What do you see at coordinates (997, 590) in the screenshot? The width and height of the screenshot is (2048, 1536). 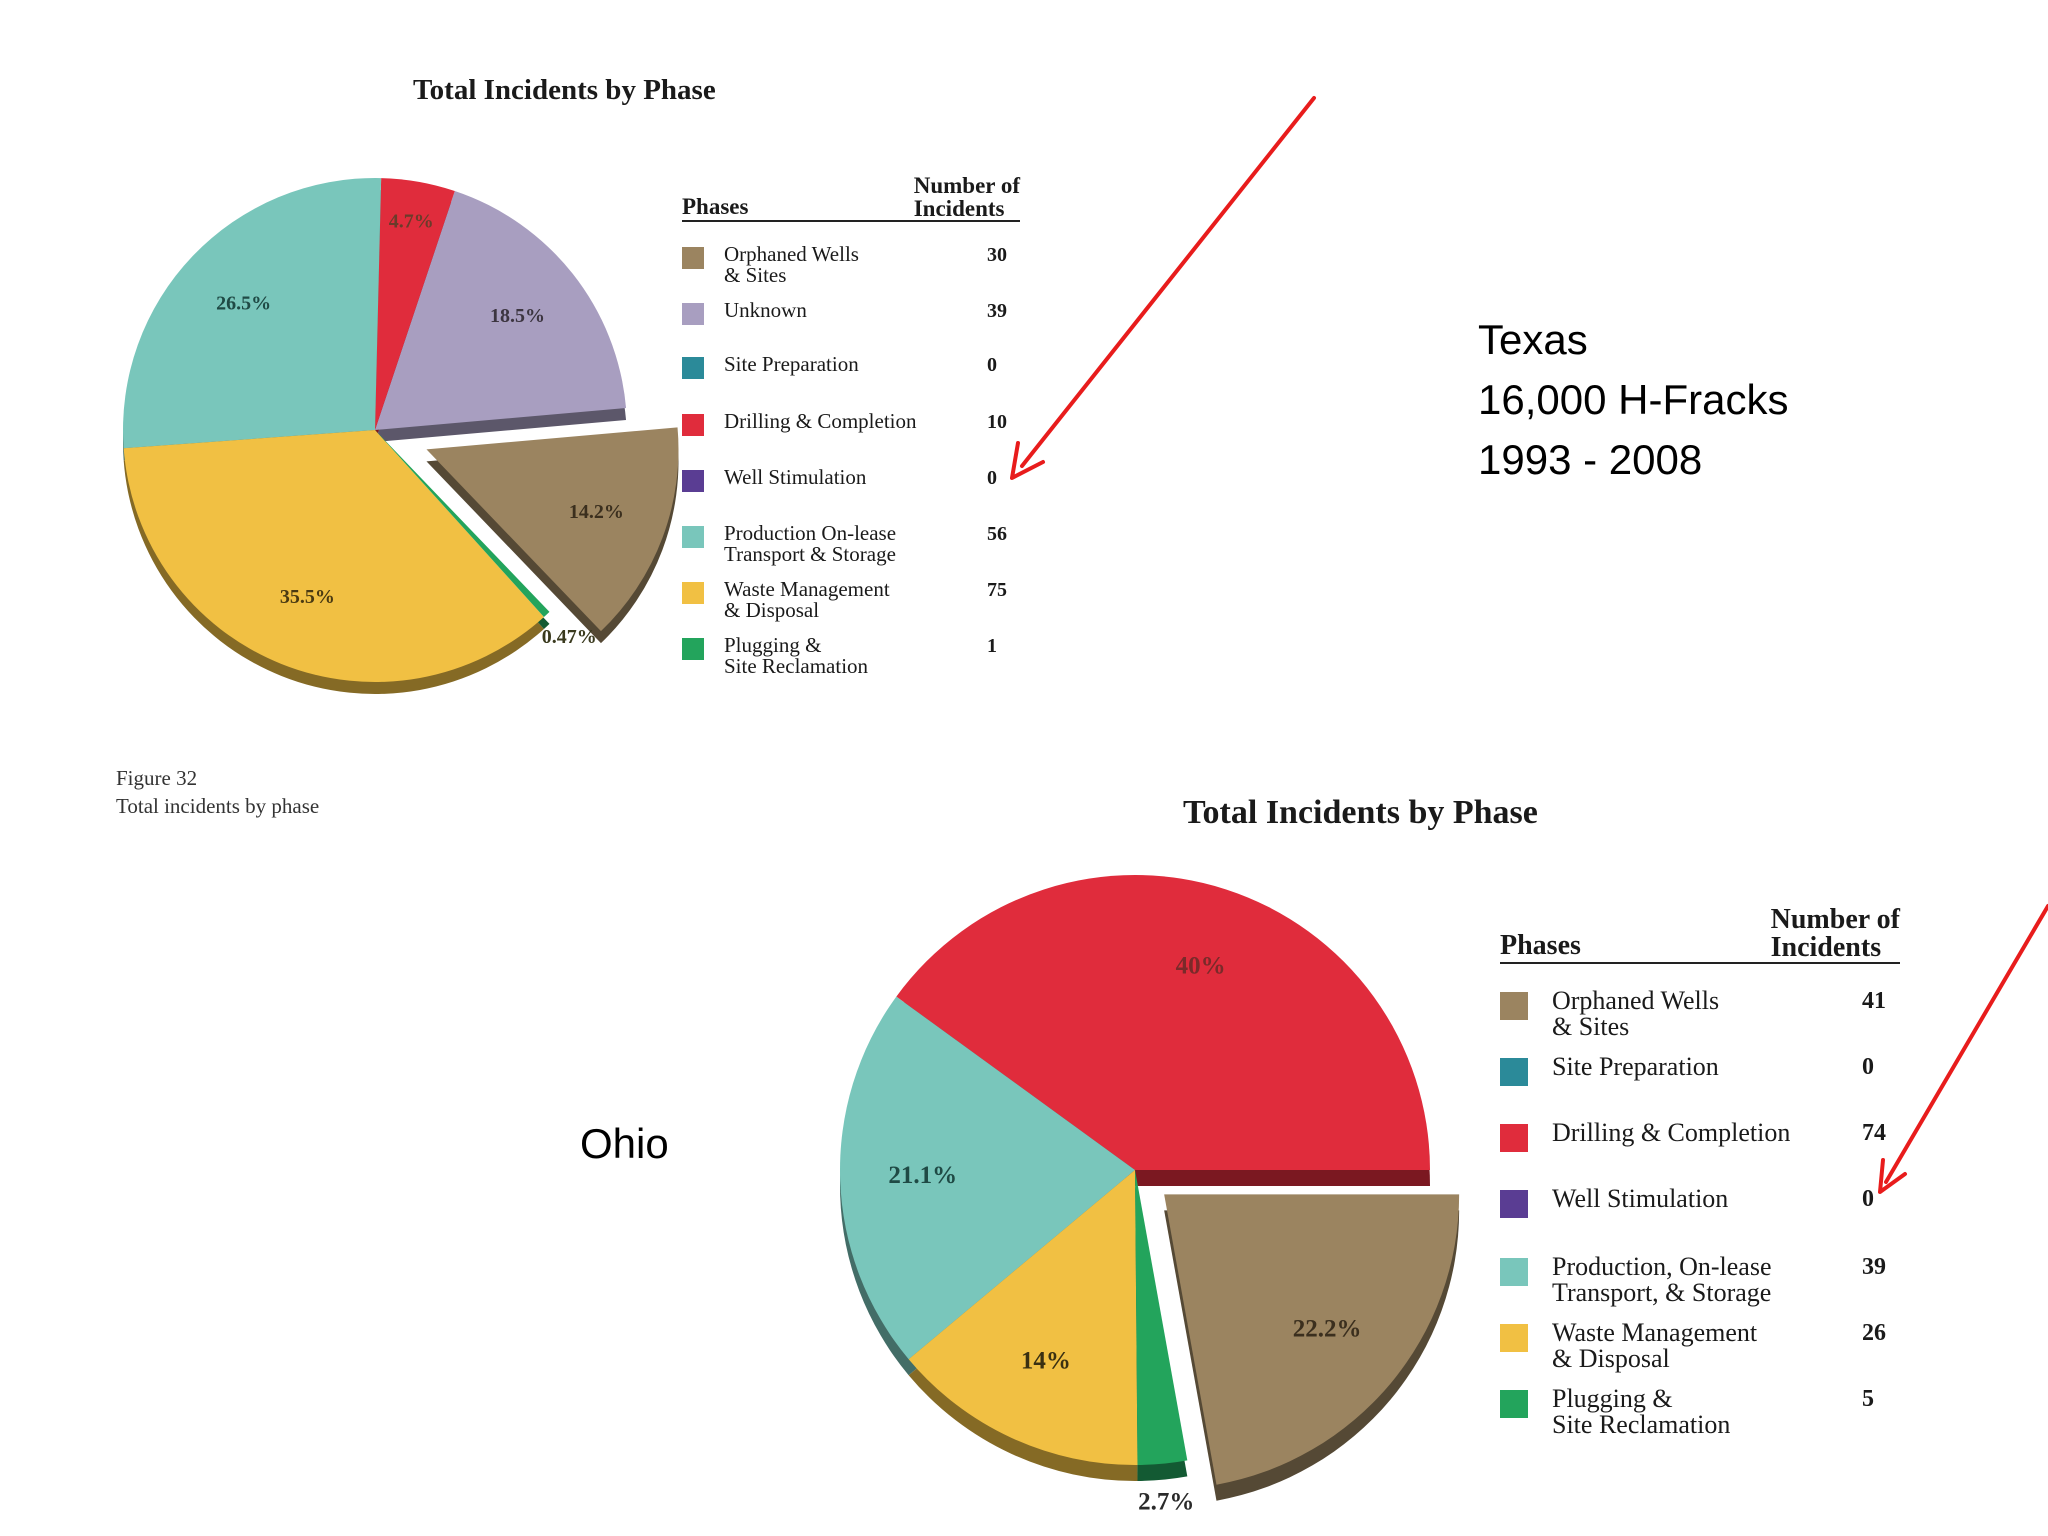 I see `legend-value-waste: 75` at bounding box center [997, 590].